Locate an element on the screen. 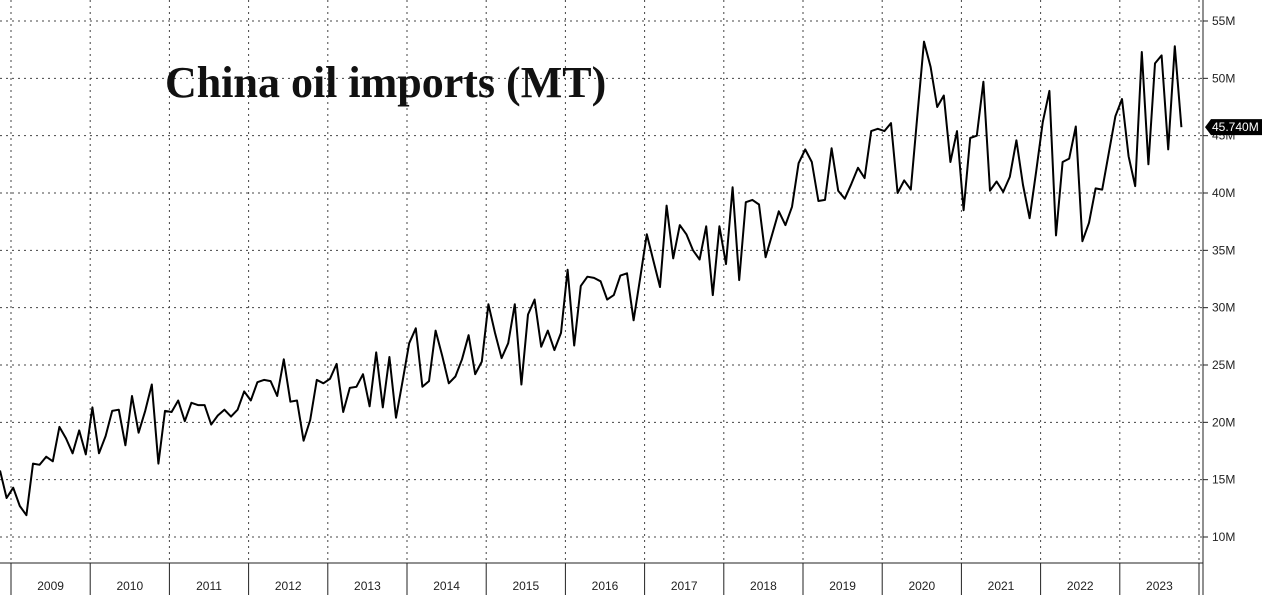 Image resolution: width=1263 pixels, height=595 pixels. y-tick-label: 25M is located at coordinates (1223, 365).